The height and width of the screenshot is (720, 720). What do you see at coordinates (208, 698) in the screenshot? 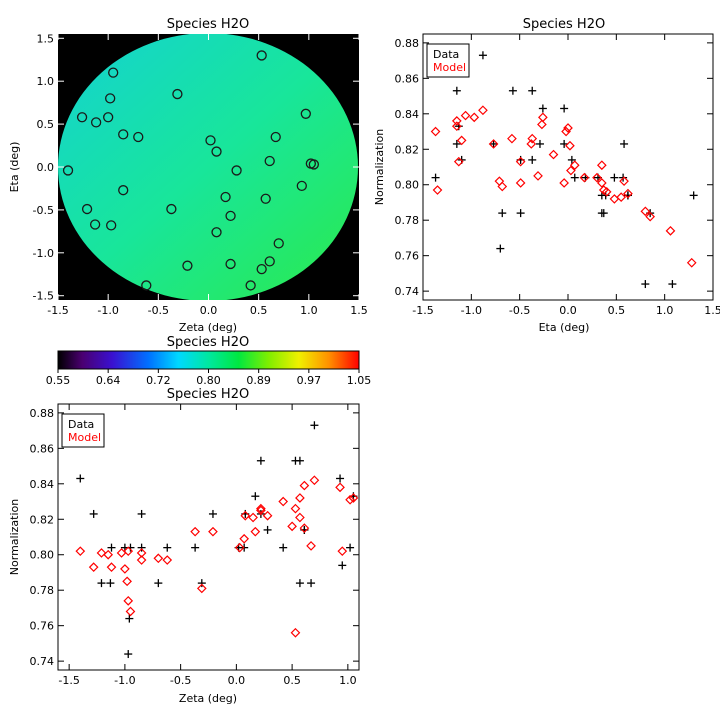
I see `zeta-scatter-xlabel: Zeta (deg)` at bounding box center [208, 698].